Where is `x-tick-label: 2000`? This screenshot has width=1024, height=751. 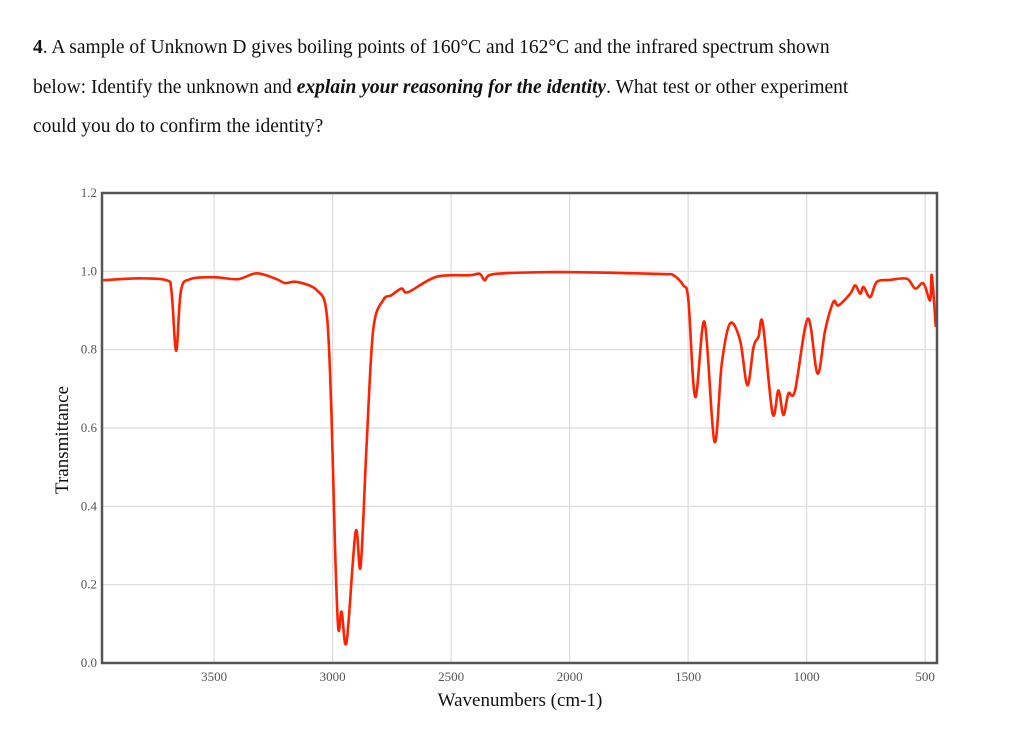
x-tick-label: 2000 is located at coordinates (570, 676).